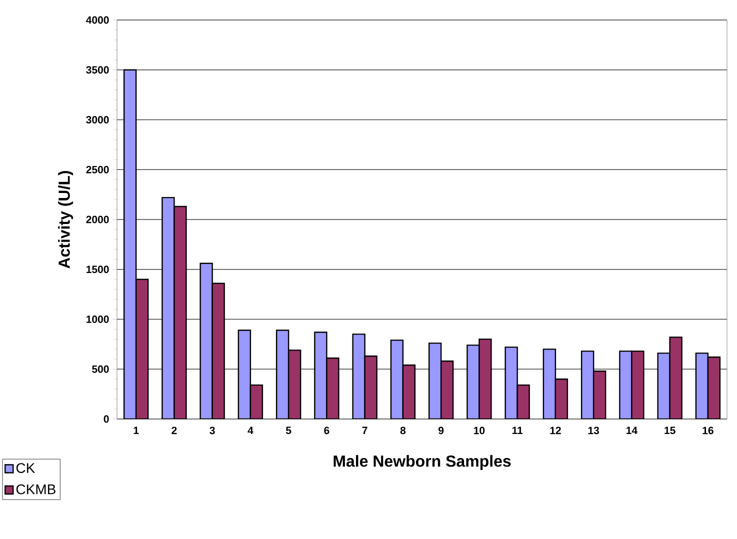 This screenshot has height=539, width=737. Describe the element at coordinates (106, 419) in the screenshot. I see `y-tick-label: 0` at that location.